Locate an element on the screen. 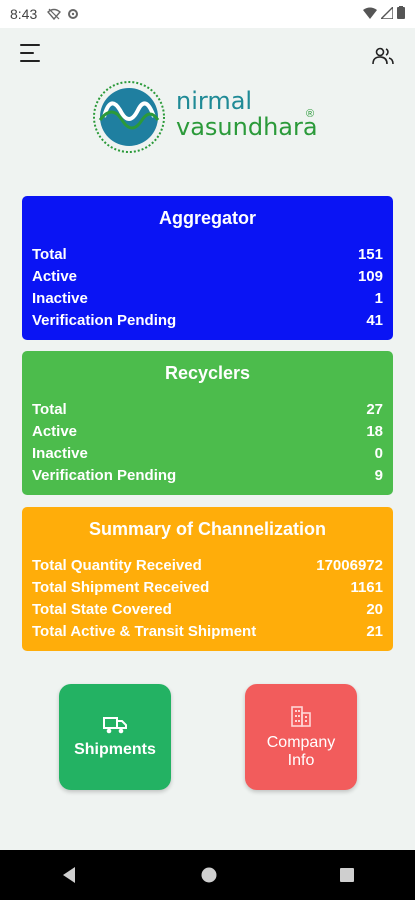 This screenshot has height=900, width=415. top-app-bar is located at coordinates (207, 56).